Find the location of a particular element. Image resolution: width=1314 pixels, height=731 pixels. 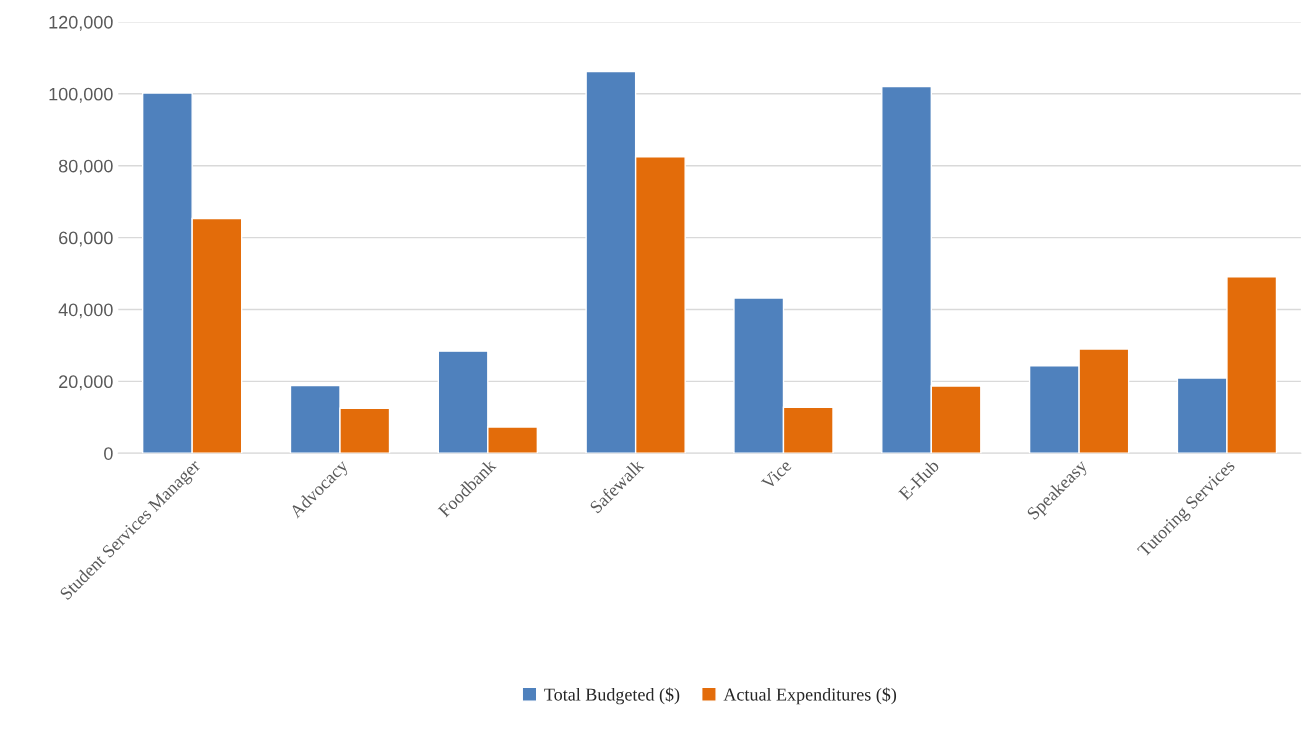

legend-label: Total Budgeted ($) is located at coordinates (612, 696).